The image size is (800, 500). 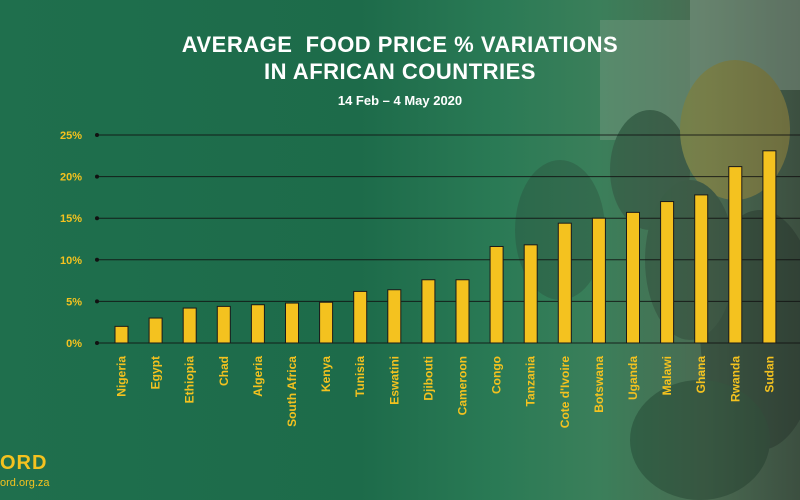 What do you see at coordinates (122, 376) in the screenshot?
I see `x-tick-label: Nigeria` at bounding box center [122, 376].